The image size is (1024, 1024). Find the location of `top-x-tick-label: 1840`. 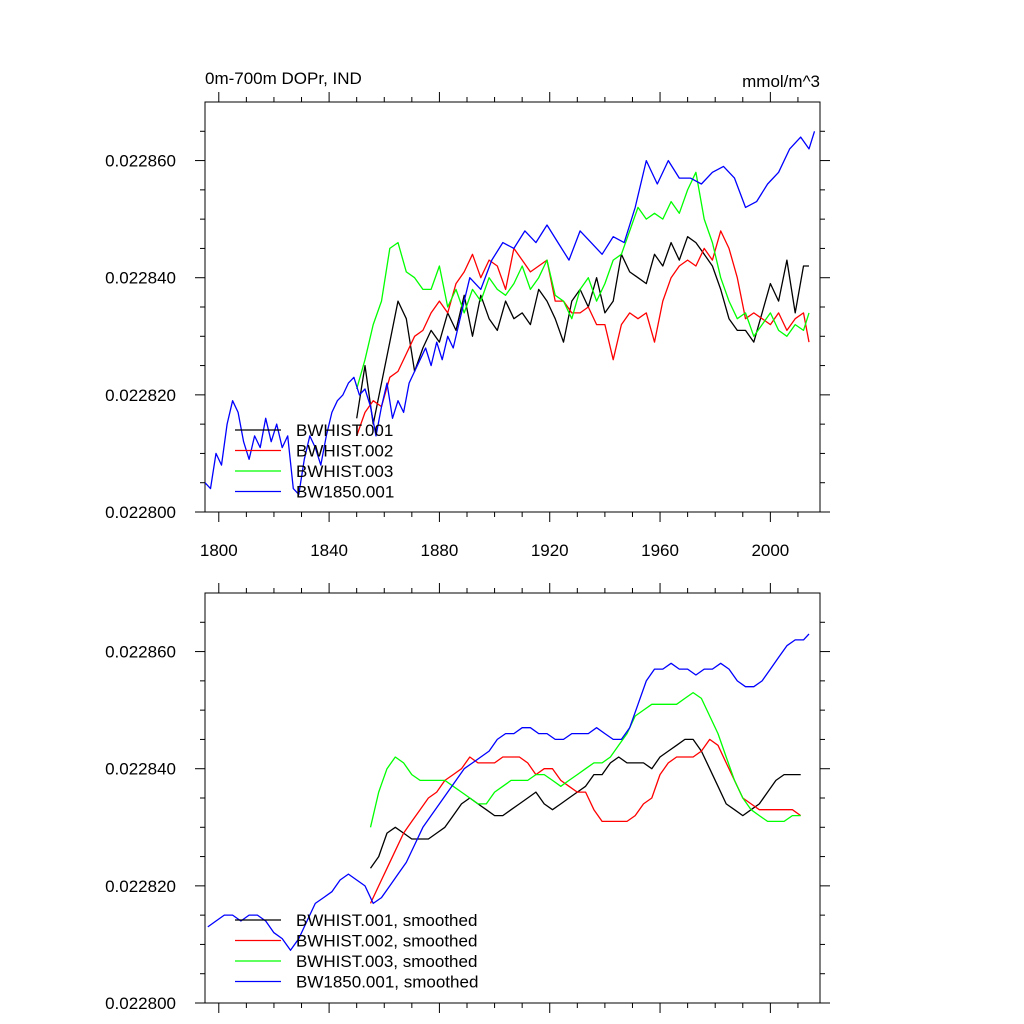

top-x-tick-label: 1840 is located at coordinates (329, 550).